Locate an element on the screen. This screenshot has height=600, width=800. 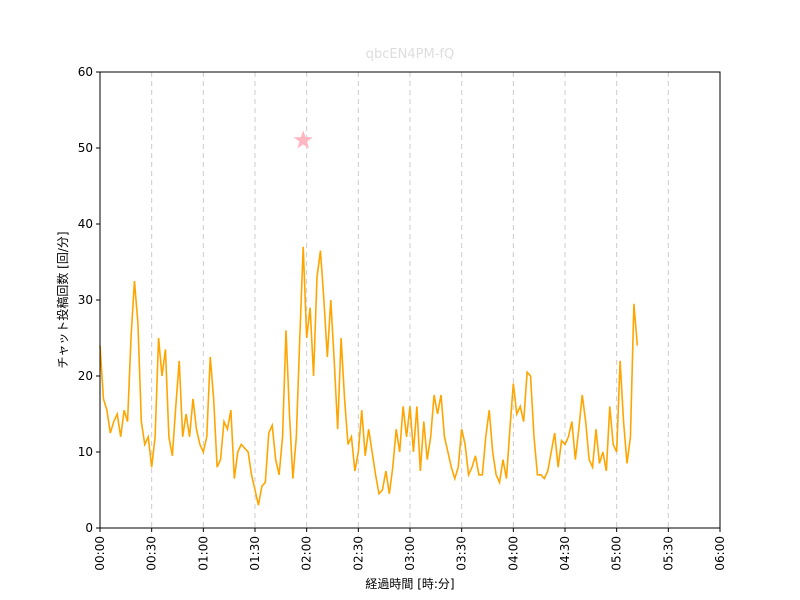
y-tick-label: 60 is located at coordinates (85, 72).